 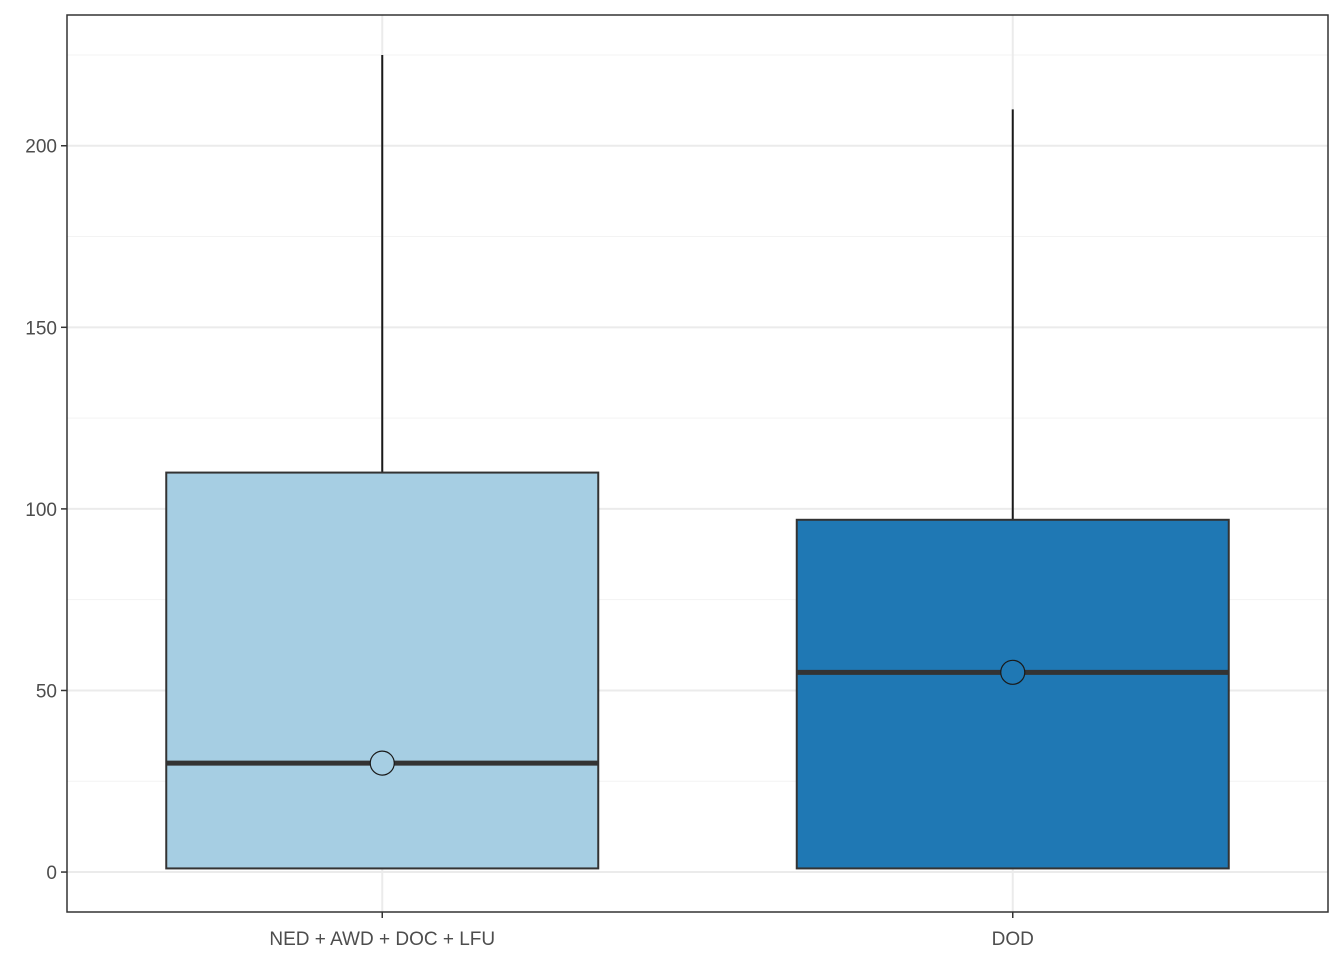 What do you see at coordinates (41, 328) in the screenshot?
I see `y-tick-label: 150` at bounding box center [41, 328].